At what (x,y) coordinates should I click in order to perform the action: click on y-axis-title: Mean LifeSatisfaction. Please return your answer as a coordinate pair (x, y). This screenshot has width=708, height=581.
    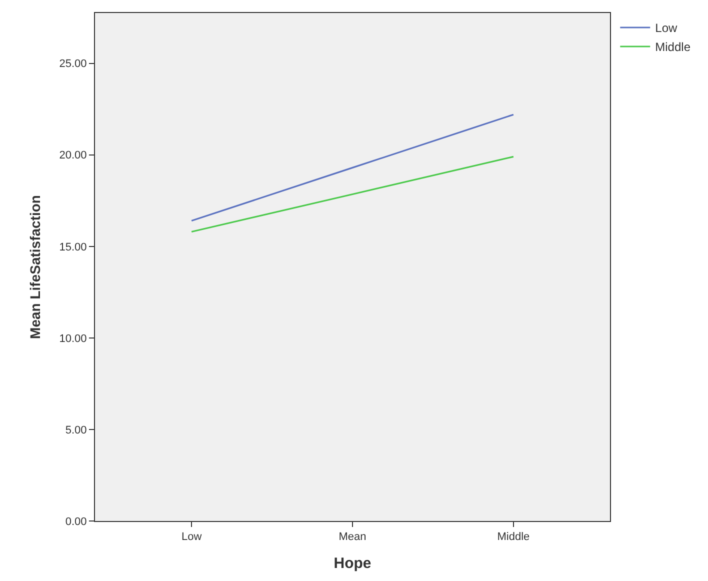
    Looking at the image, I should click on (34, 267).